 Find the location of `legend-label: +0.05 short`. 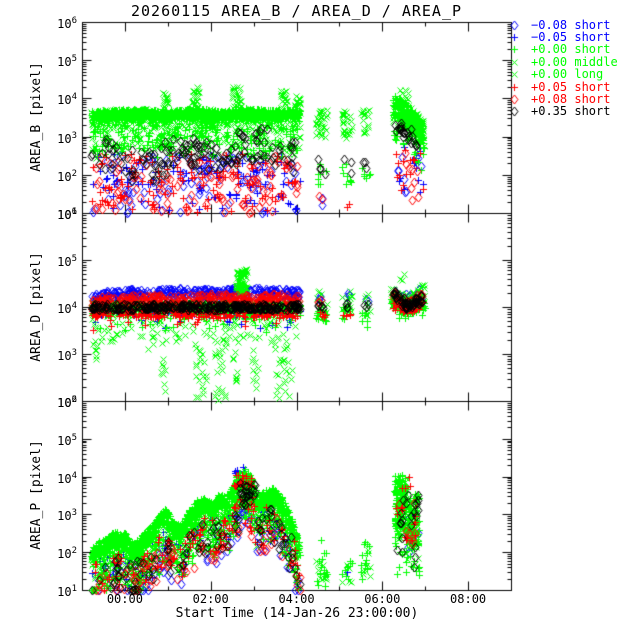

legend-label: +0.05 short is located at coordinates (571, 86).